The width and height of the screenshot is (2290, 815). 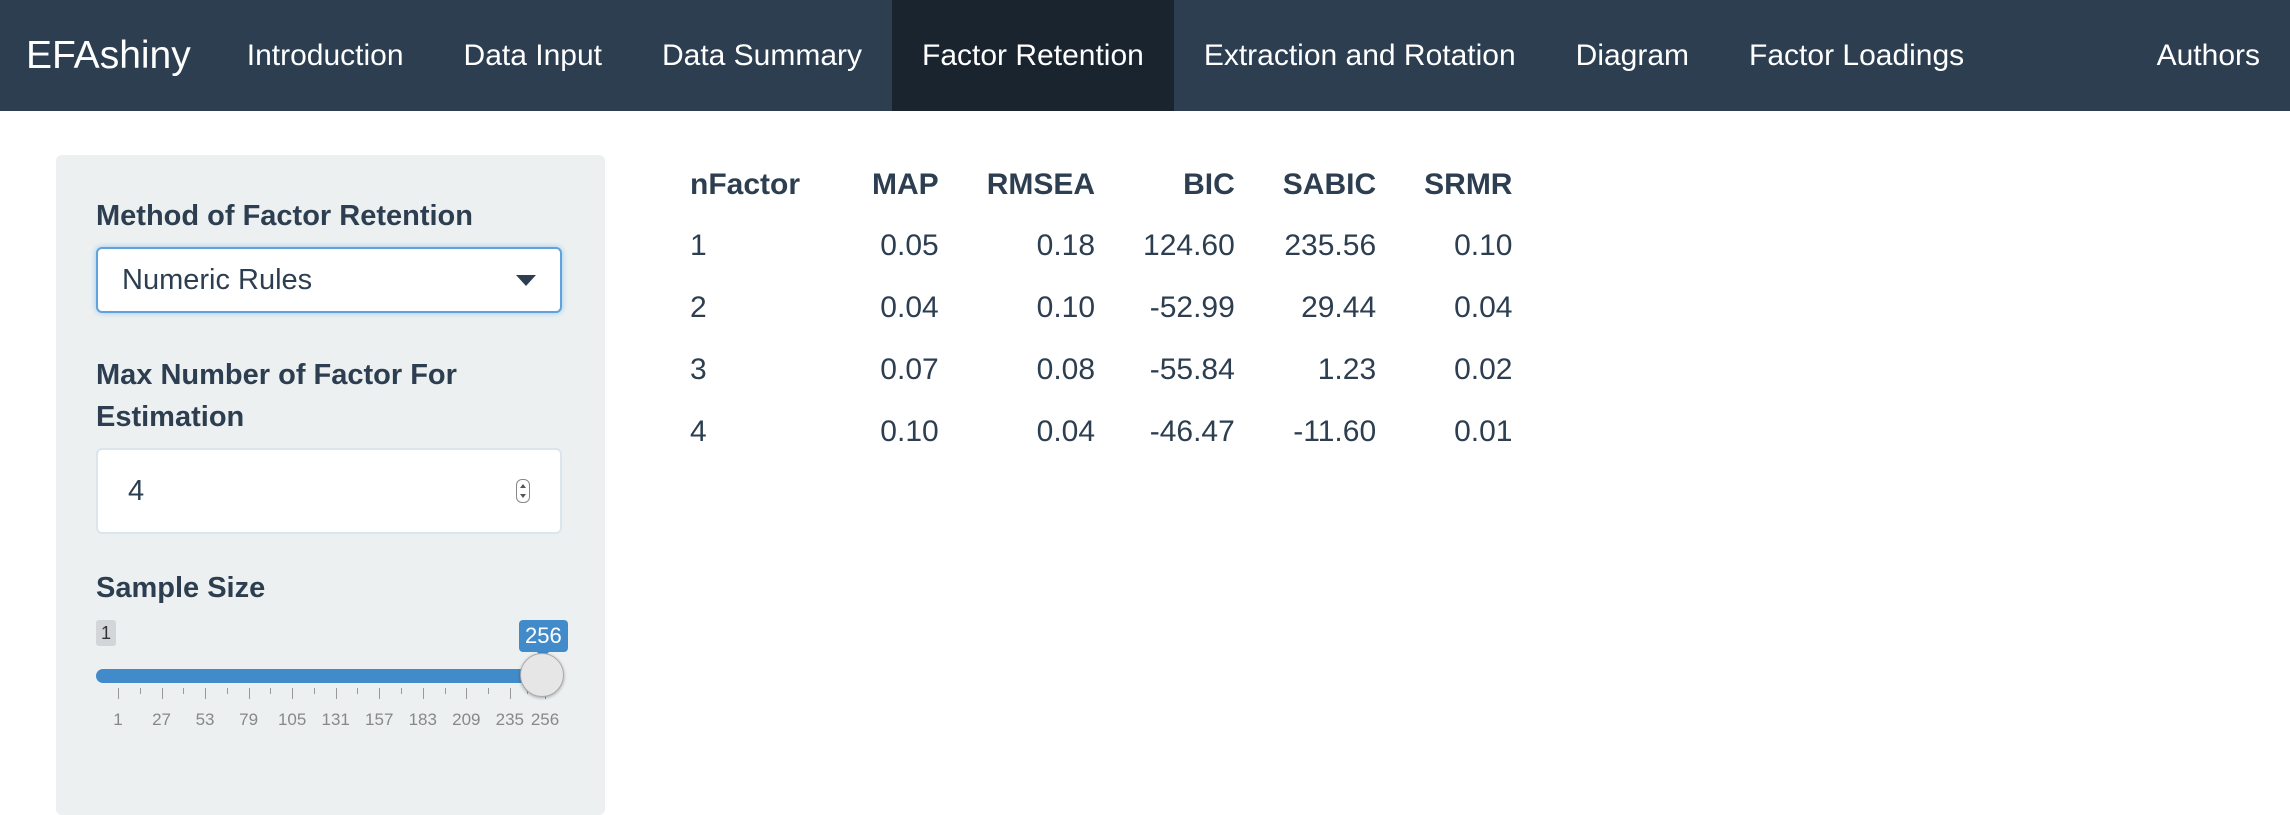 I want to click on cell-nfactor: 4, so click(x=698, y=431).